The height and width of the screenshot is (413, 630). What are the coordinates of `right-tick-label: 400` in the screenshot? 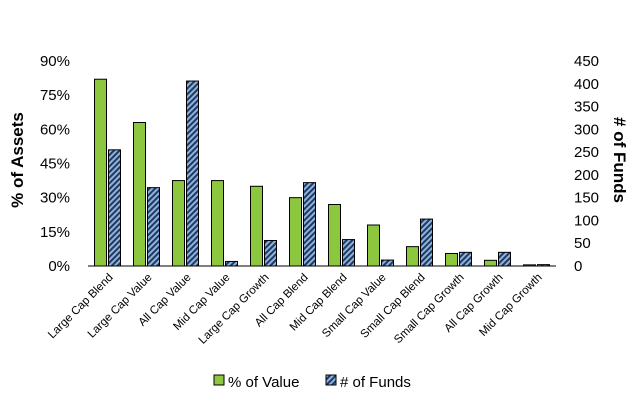 It's located at (586, 84).